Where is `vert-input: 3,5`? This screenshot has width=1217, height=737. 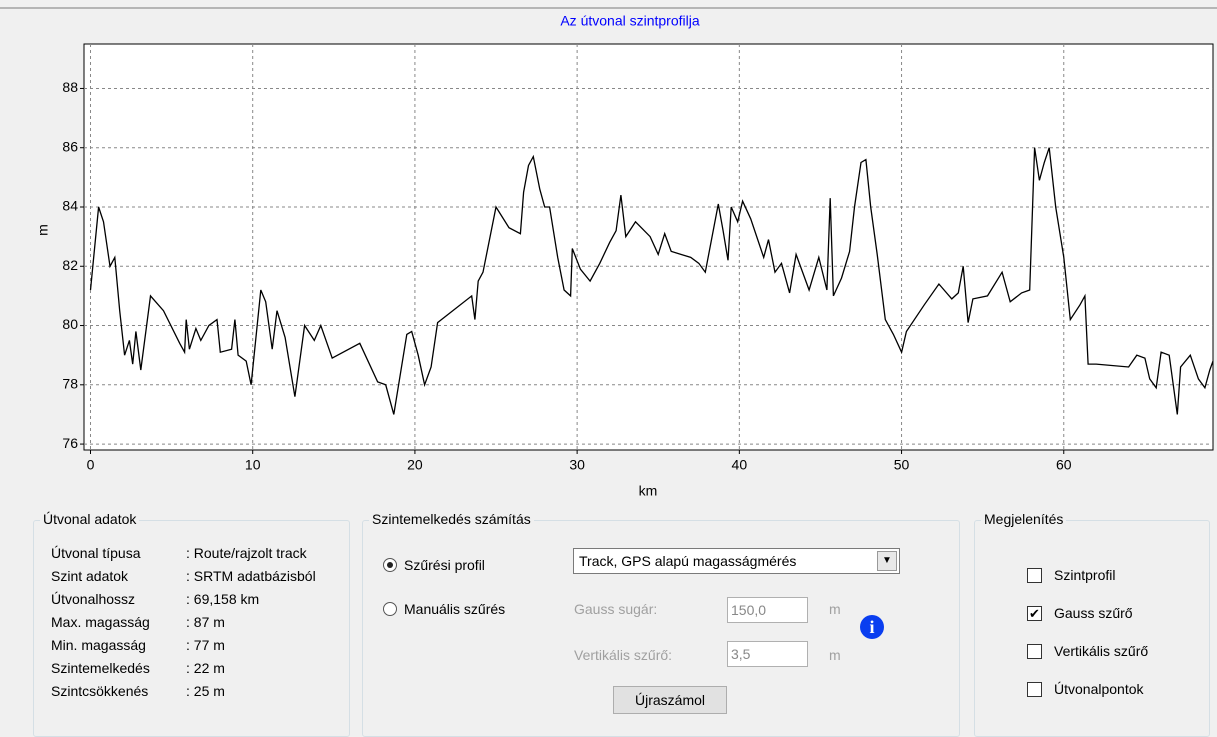 vert-input: 3,5 is located at coordinates (767, 654).